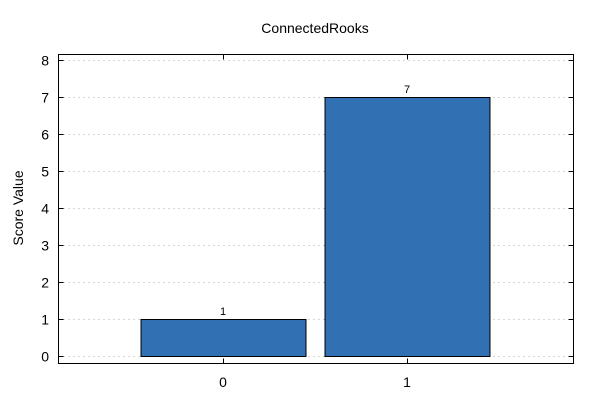  I want to click on x-tick-label: 1, so click(407, 382).